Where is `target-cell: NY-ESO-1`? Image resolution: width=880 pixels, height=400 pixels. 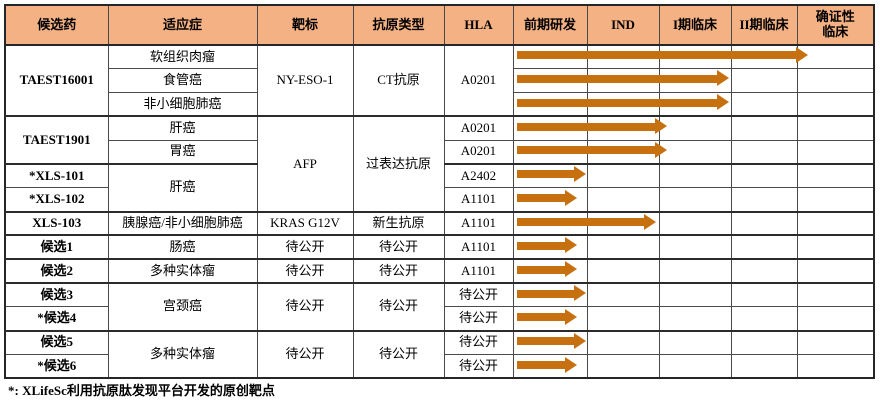 target-cell: NY-ESO-1 is located at coordinates (305, 81).